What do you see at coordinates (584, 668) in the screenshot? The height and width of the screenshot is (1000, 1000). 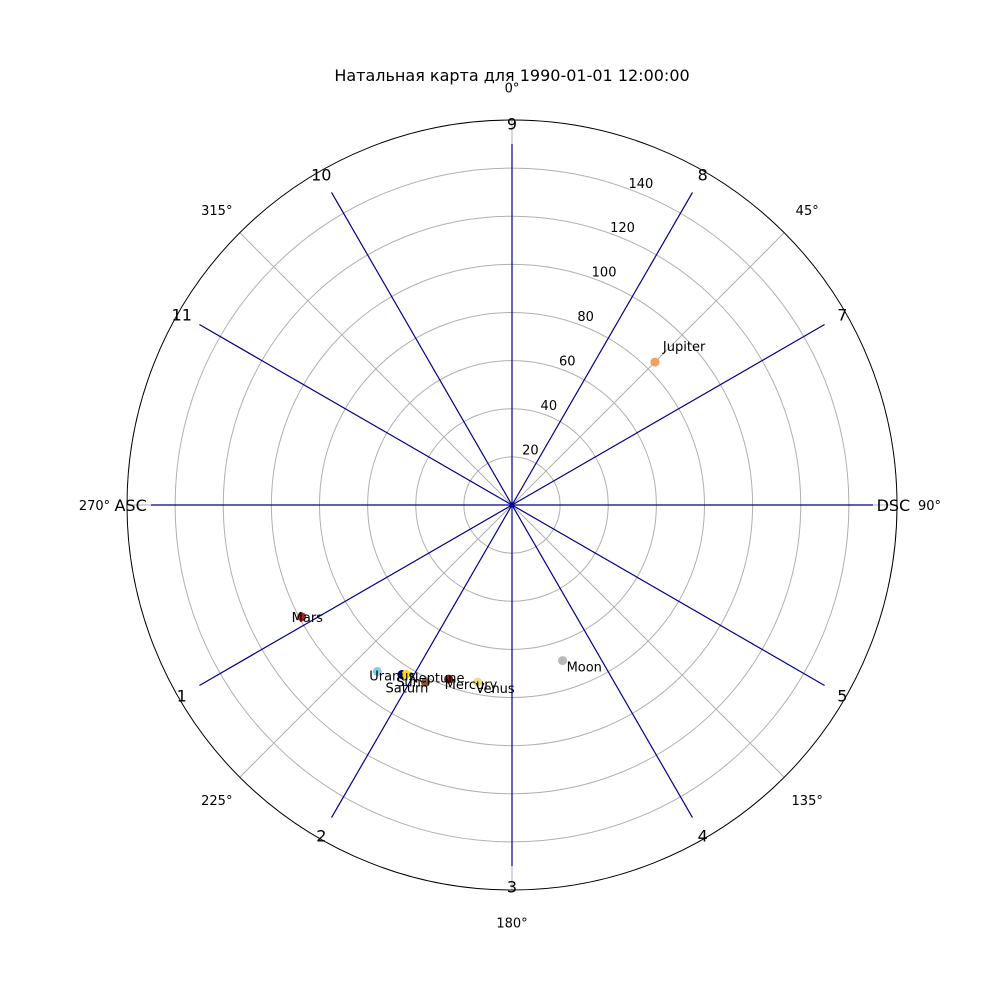 I see `planet-label-moon: Moon` at bounding box center [584, 668].